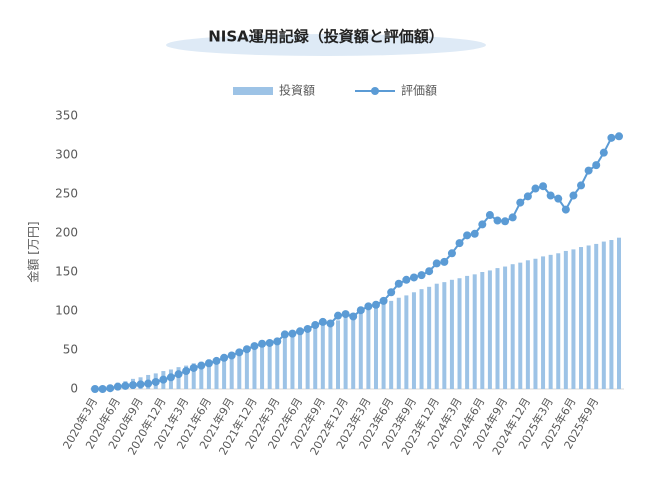 The image size is (652, 493). I want to click on y-tick-label: 50, so click(70, 350).